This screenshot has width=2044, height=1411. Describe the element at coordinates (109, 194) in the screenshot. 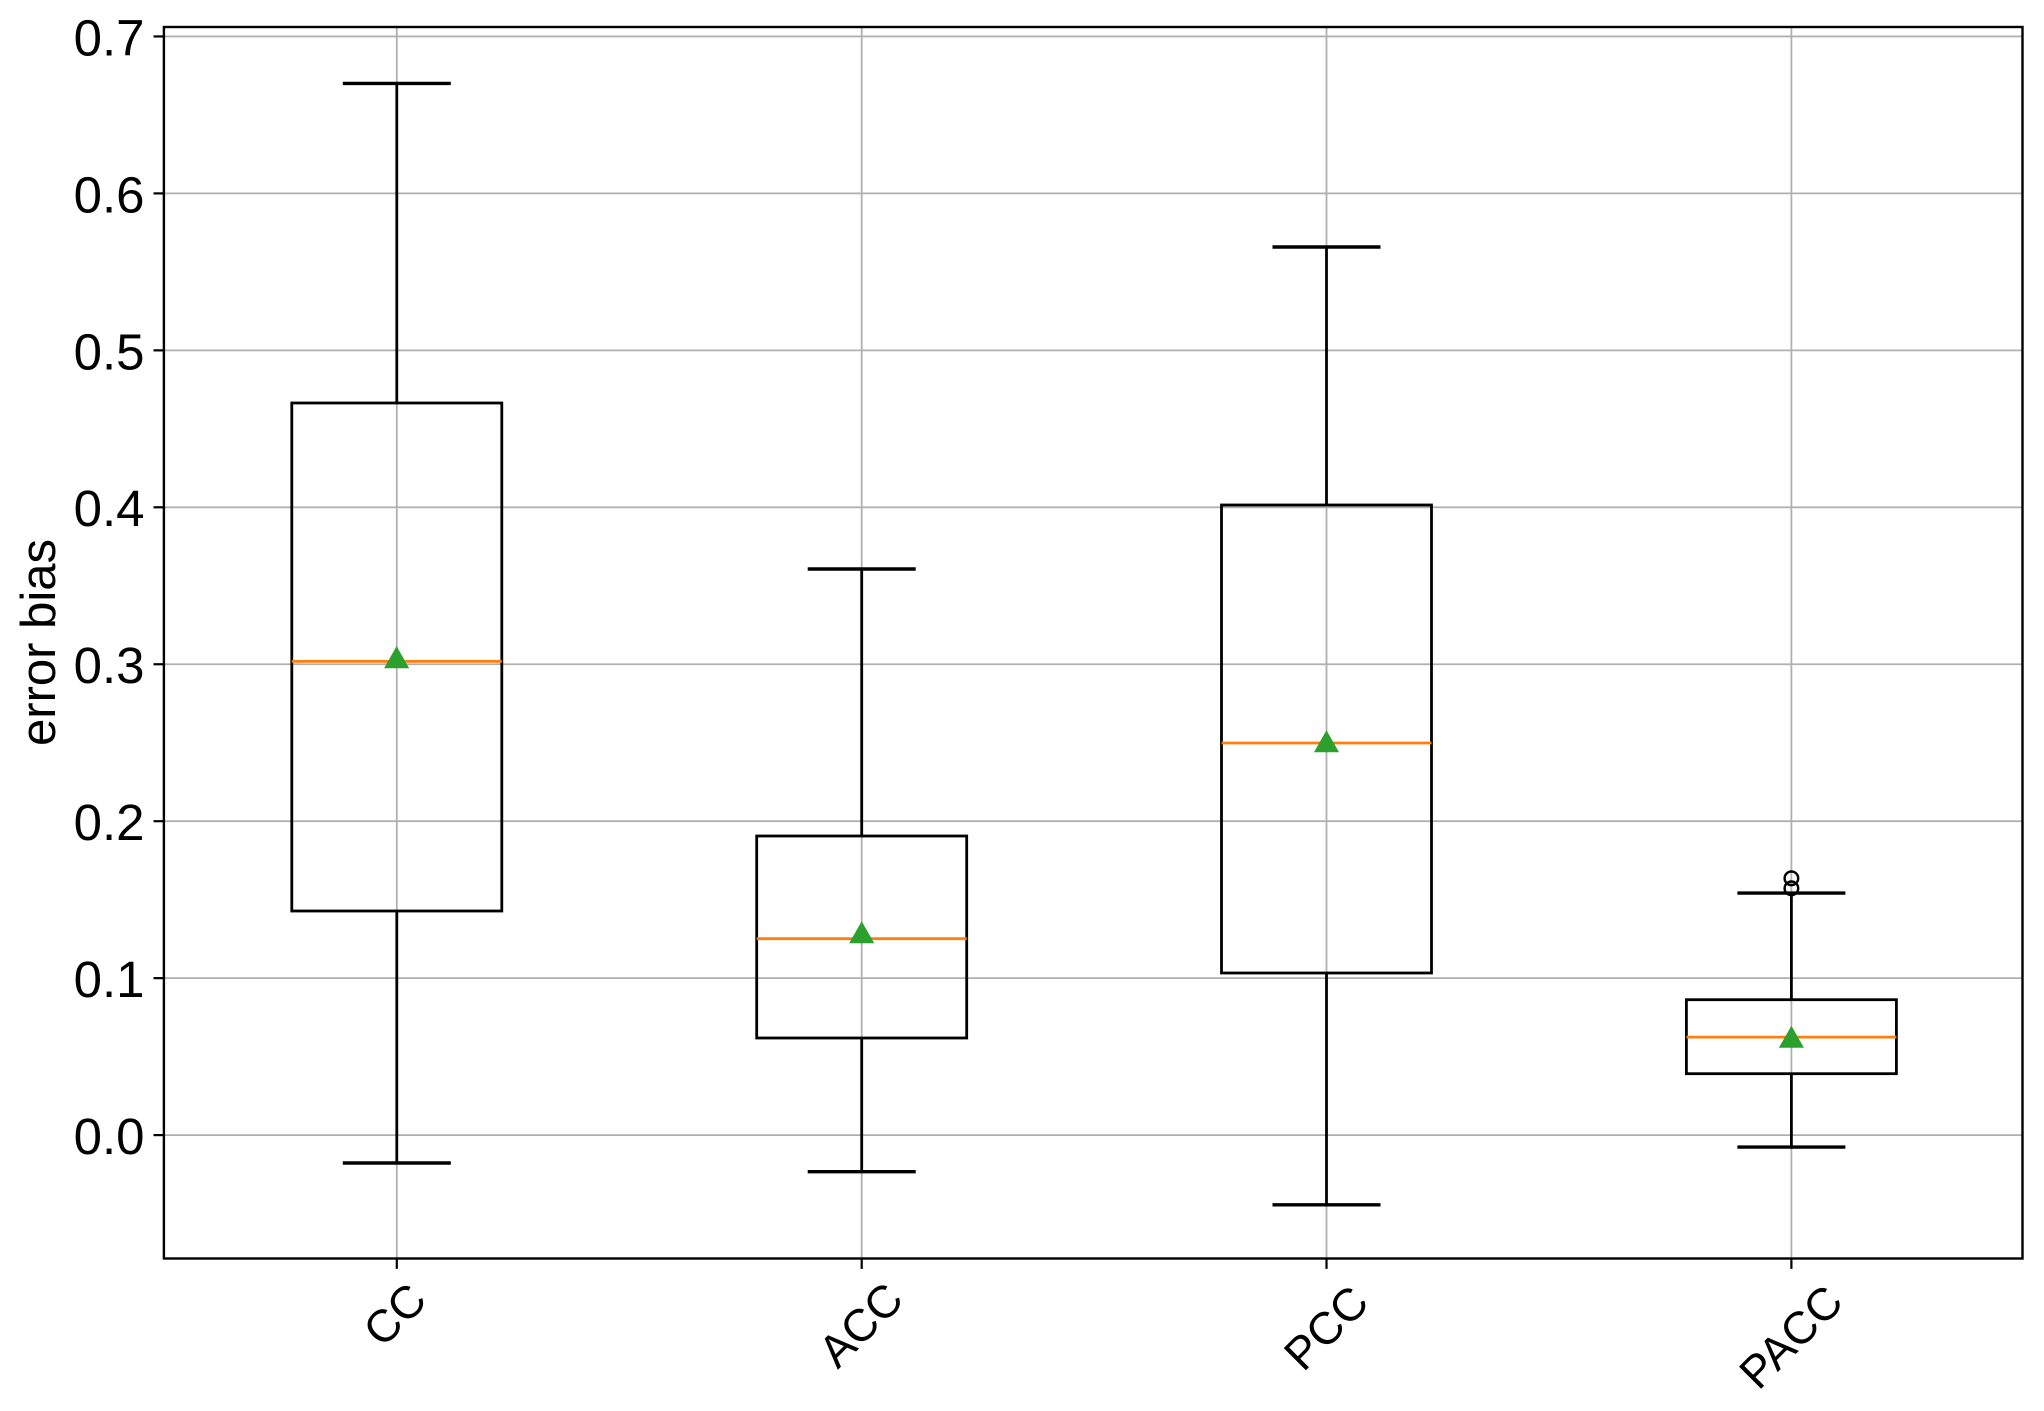

I see `svg-text: 0.6` at that location.